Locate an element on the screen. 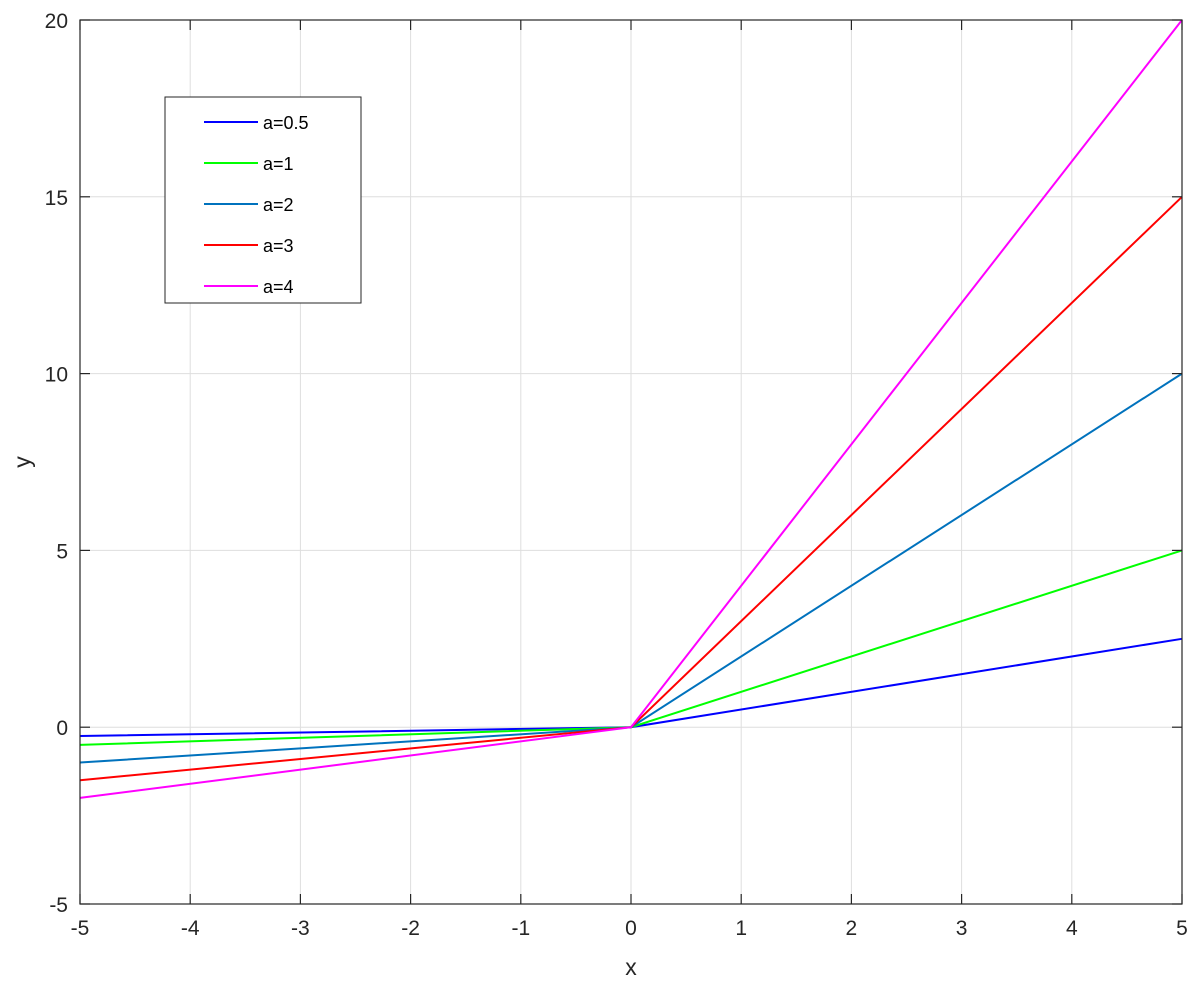 This screenshot has height=992, width=1200. legend-entry-label: a=3 is located at coordinates (278, 246).